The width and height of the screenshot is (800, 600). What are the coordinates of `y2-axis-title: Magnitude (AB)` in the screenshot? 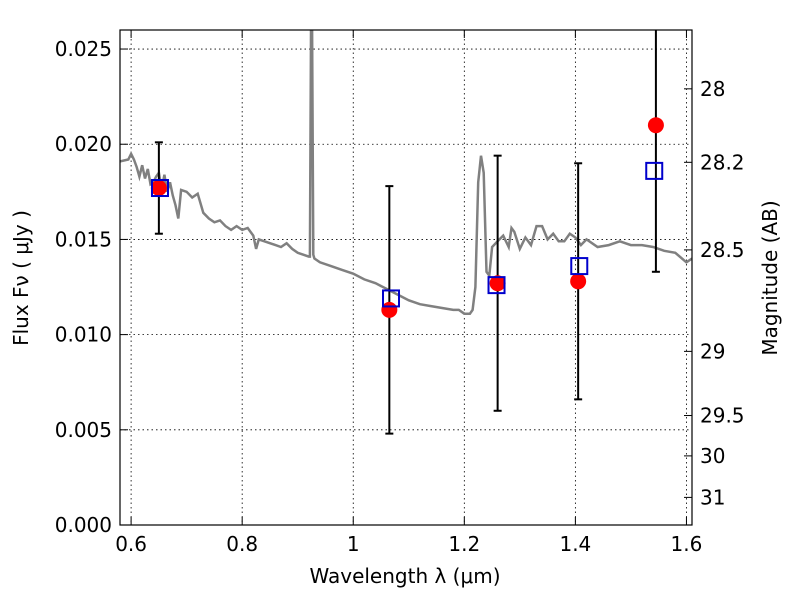 It's located at (770, 277).